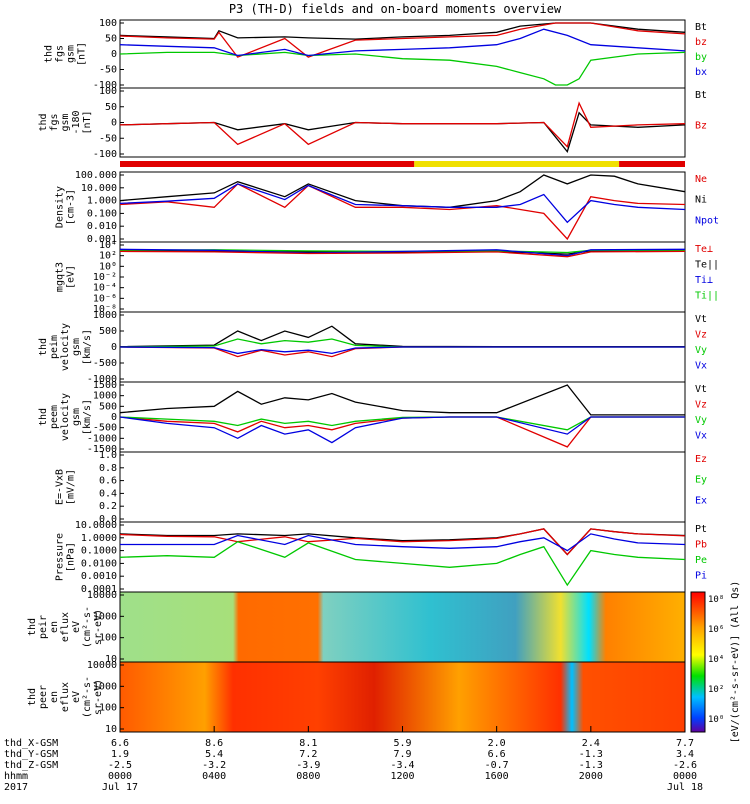 The height and width of the screenshot is (804, 750). What do you see at coordinates (497, 743) in the screenshot?
I see `x-axis-value: 2.0` at bounding box center [497, 743].